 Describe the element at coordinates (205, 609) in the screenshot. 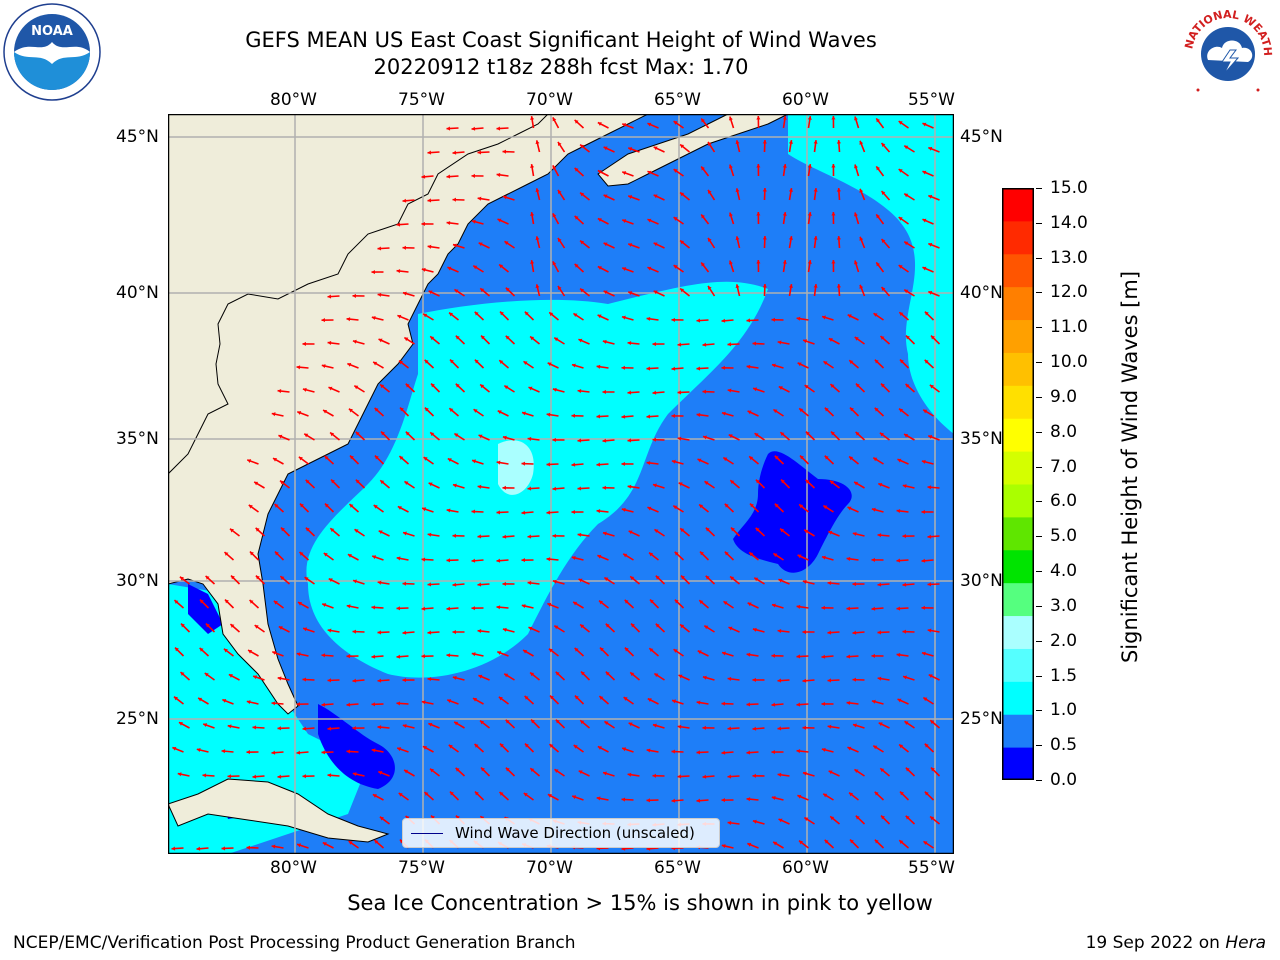

I see `wave-zone-0-0.5-gulf` at that location.